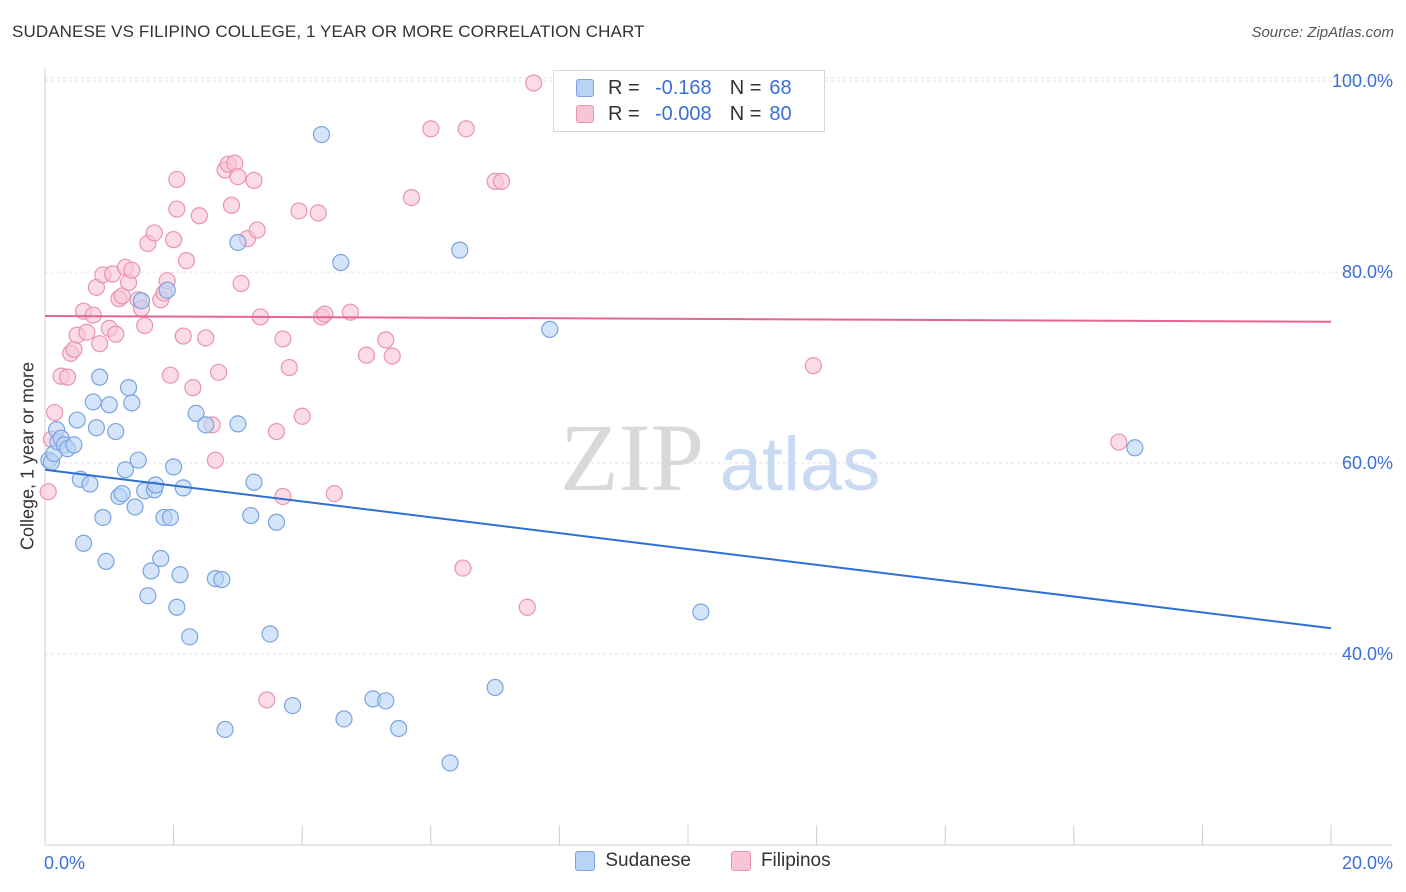 This screenshot has height=892, width=1406. What do you see at coordinates (624, 113) in the screenshot?
I see `r-label: R =` at bounding box center [624, 113].